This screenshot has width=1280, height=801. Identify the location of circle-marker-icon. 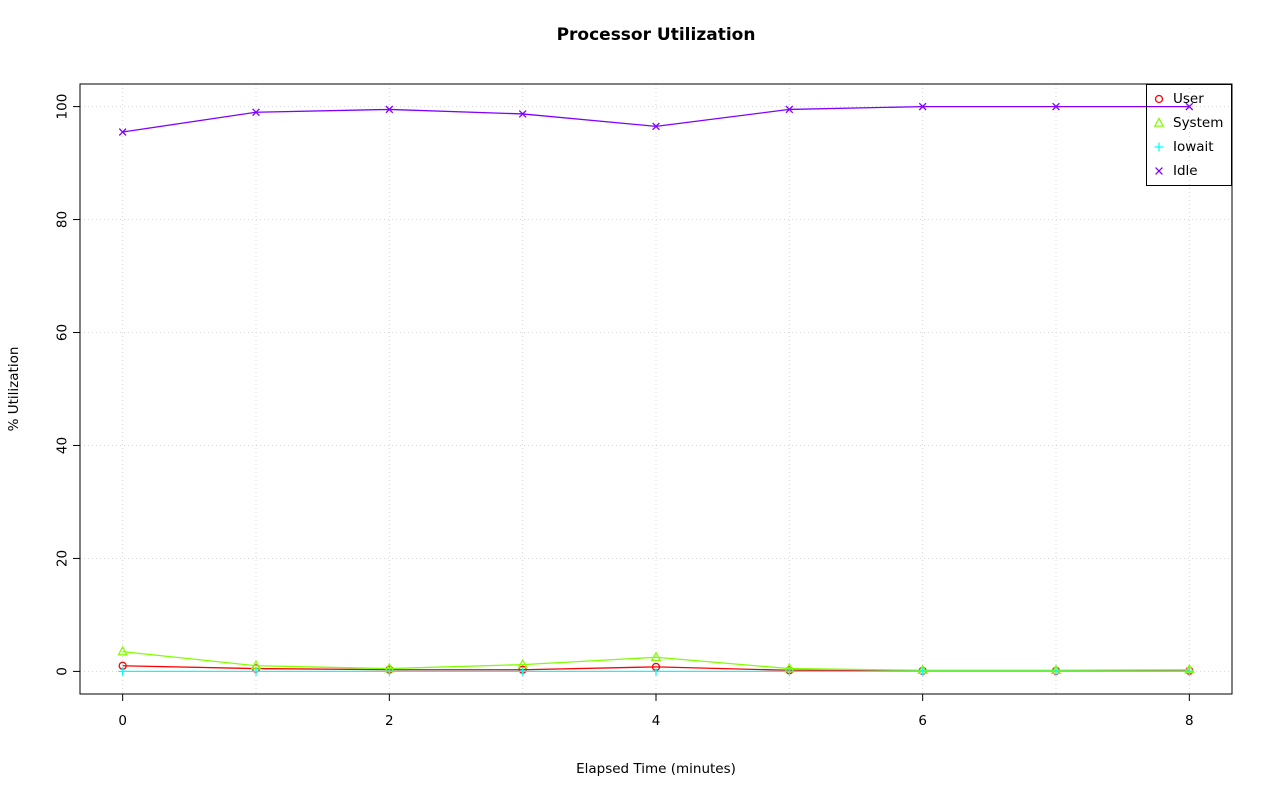
(1159, 99).